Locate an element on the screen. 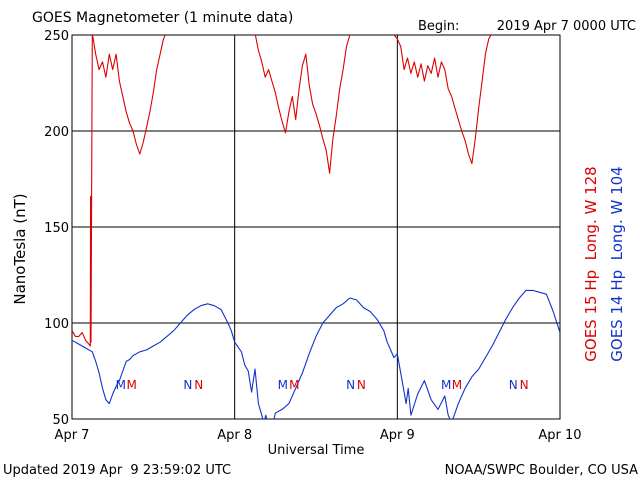  y-tick-label: 50 is located at coordinates (60, 420).